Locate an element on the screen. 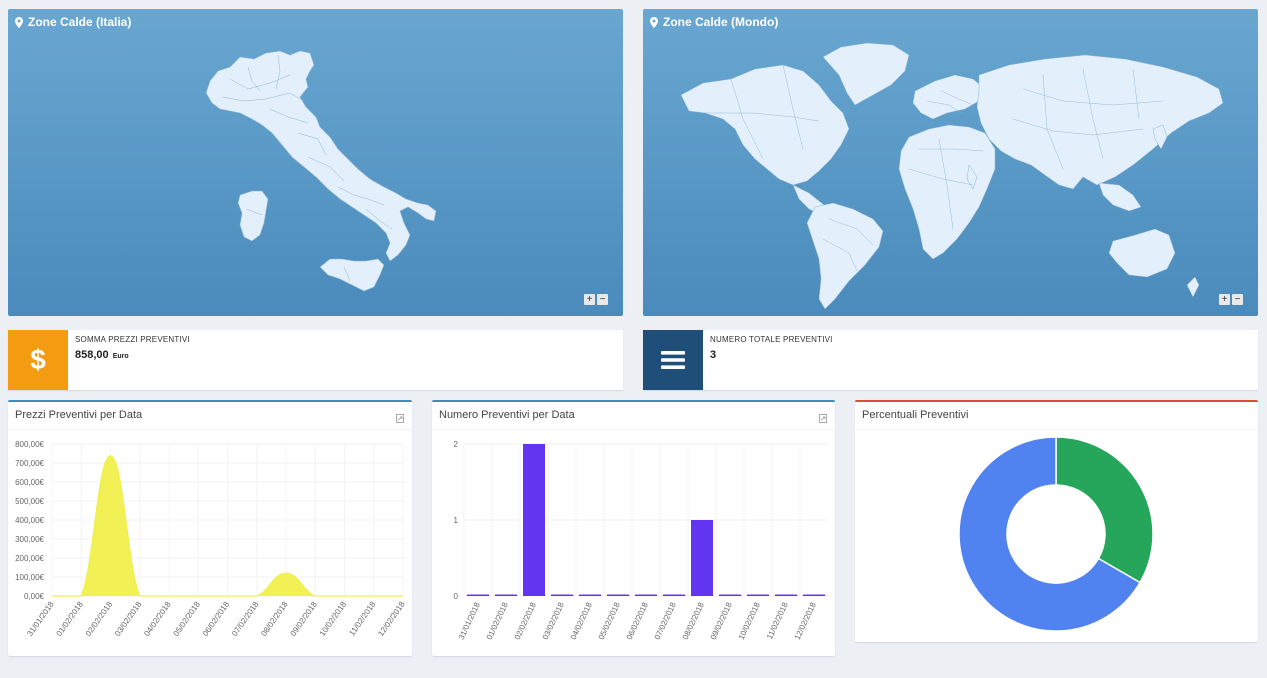 The width and height of the screenshot is (1267, 678). info-box-value: 858,00 Euro is located at coordinates (102, 355).